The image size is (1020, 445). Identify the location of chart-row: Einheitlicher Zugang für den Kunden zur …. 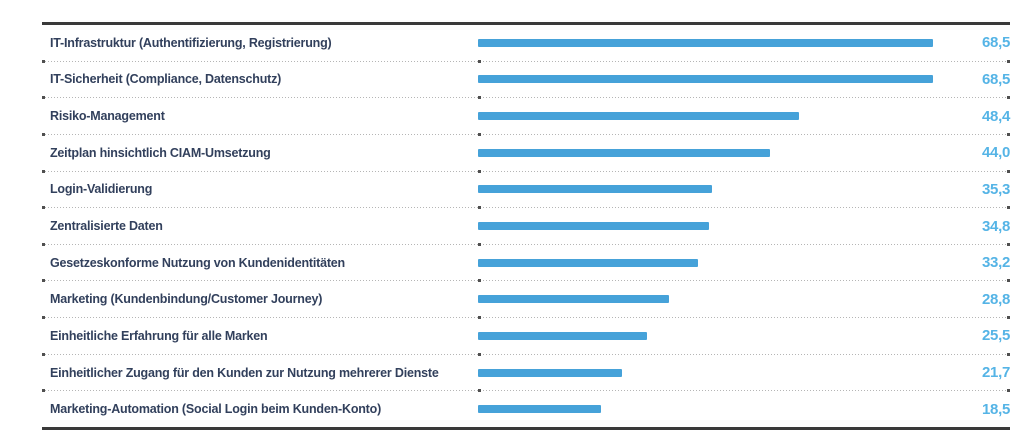
(526, 373).